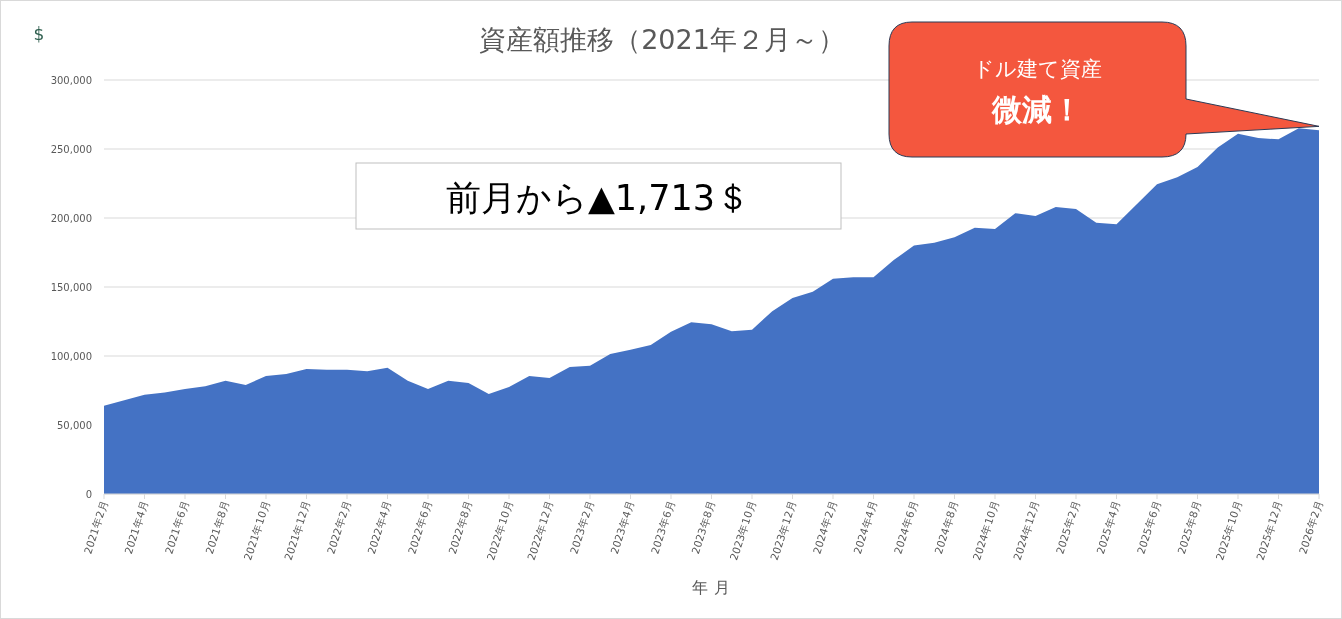 The image size is (1342, 619). What do you see at coordinates (905, 527) in the screenshot?
I see `x-tick-label: 2024年6月` at bounding box center [905, 527].